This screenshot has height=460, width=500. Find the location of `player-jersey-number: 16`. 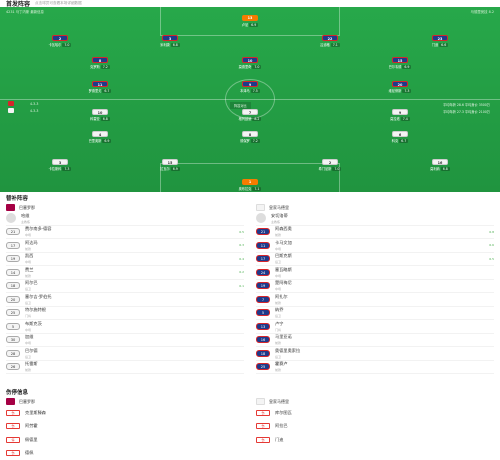

player-jersey-number: 16 is located at coordinates (440, 162).